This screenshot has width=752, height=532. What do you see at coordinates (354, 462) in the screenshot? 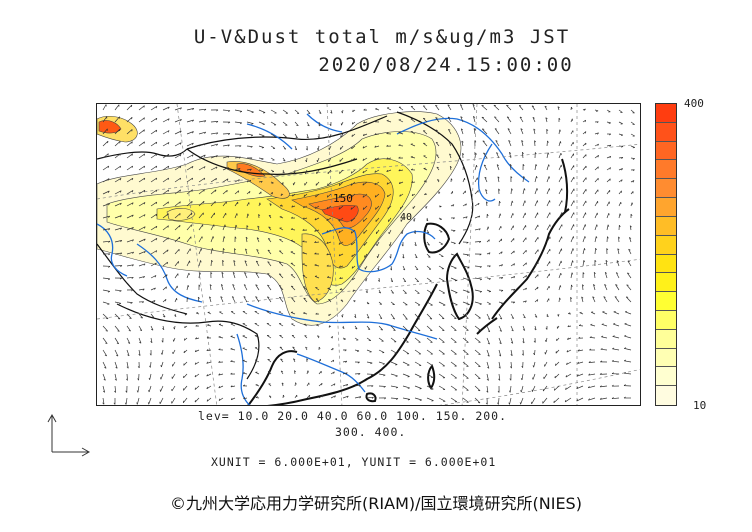
I see `unit-legend: XUNIT = 6.000E+01, YUNIT = 6.000E+01` at bounding box center [354, 462].